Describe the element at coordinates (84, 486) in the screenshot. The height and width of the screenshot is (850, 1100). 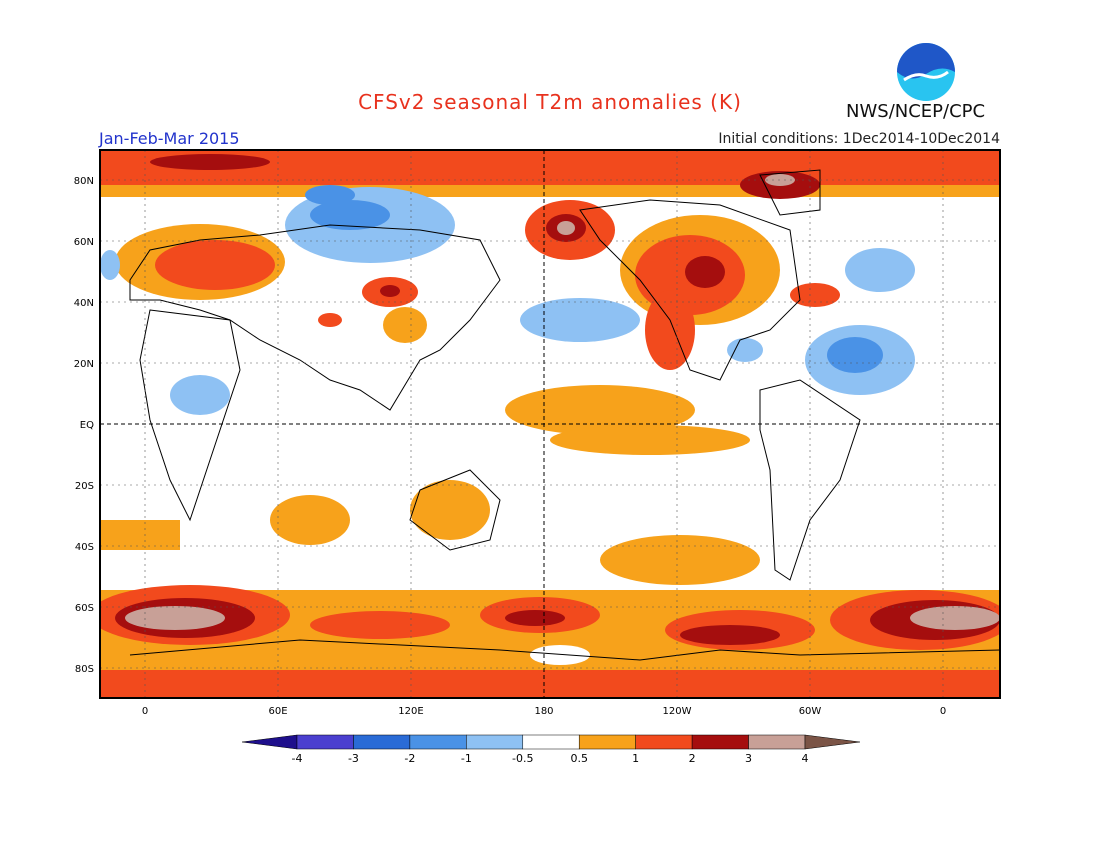
I see `lat-label: 20S` at that location.